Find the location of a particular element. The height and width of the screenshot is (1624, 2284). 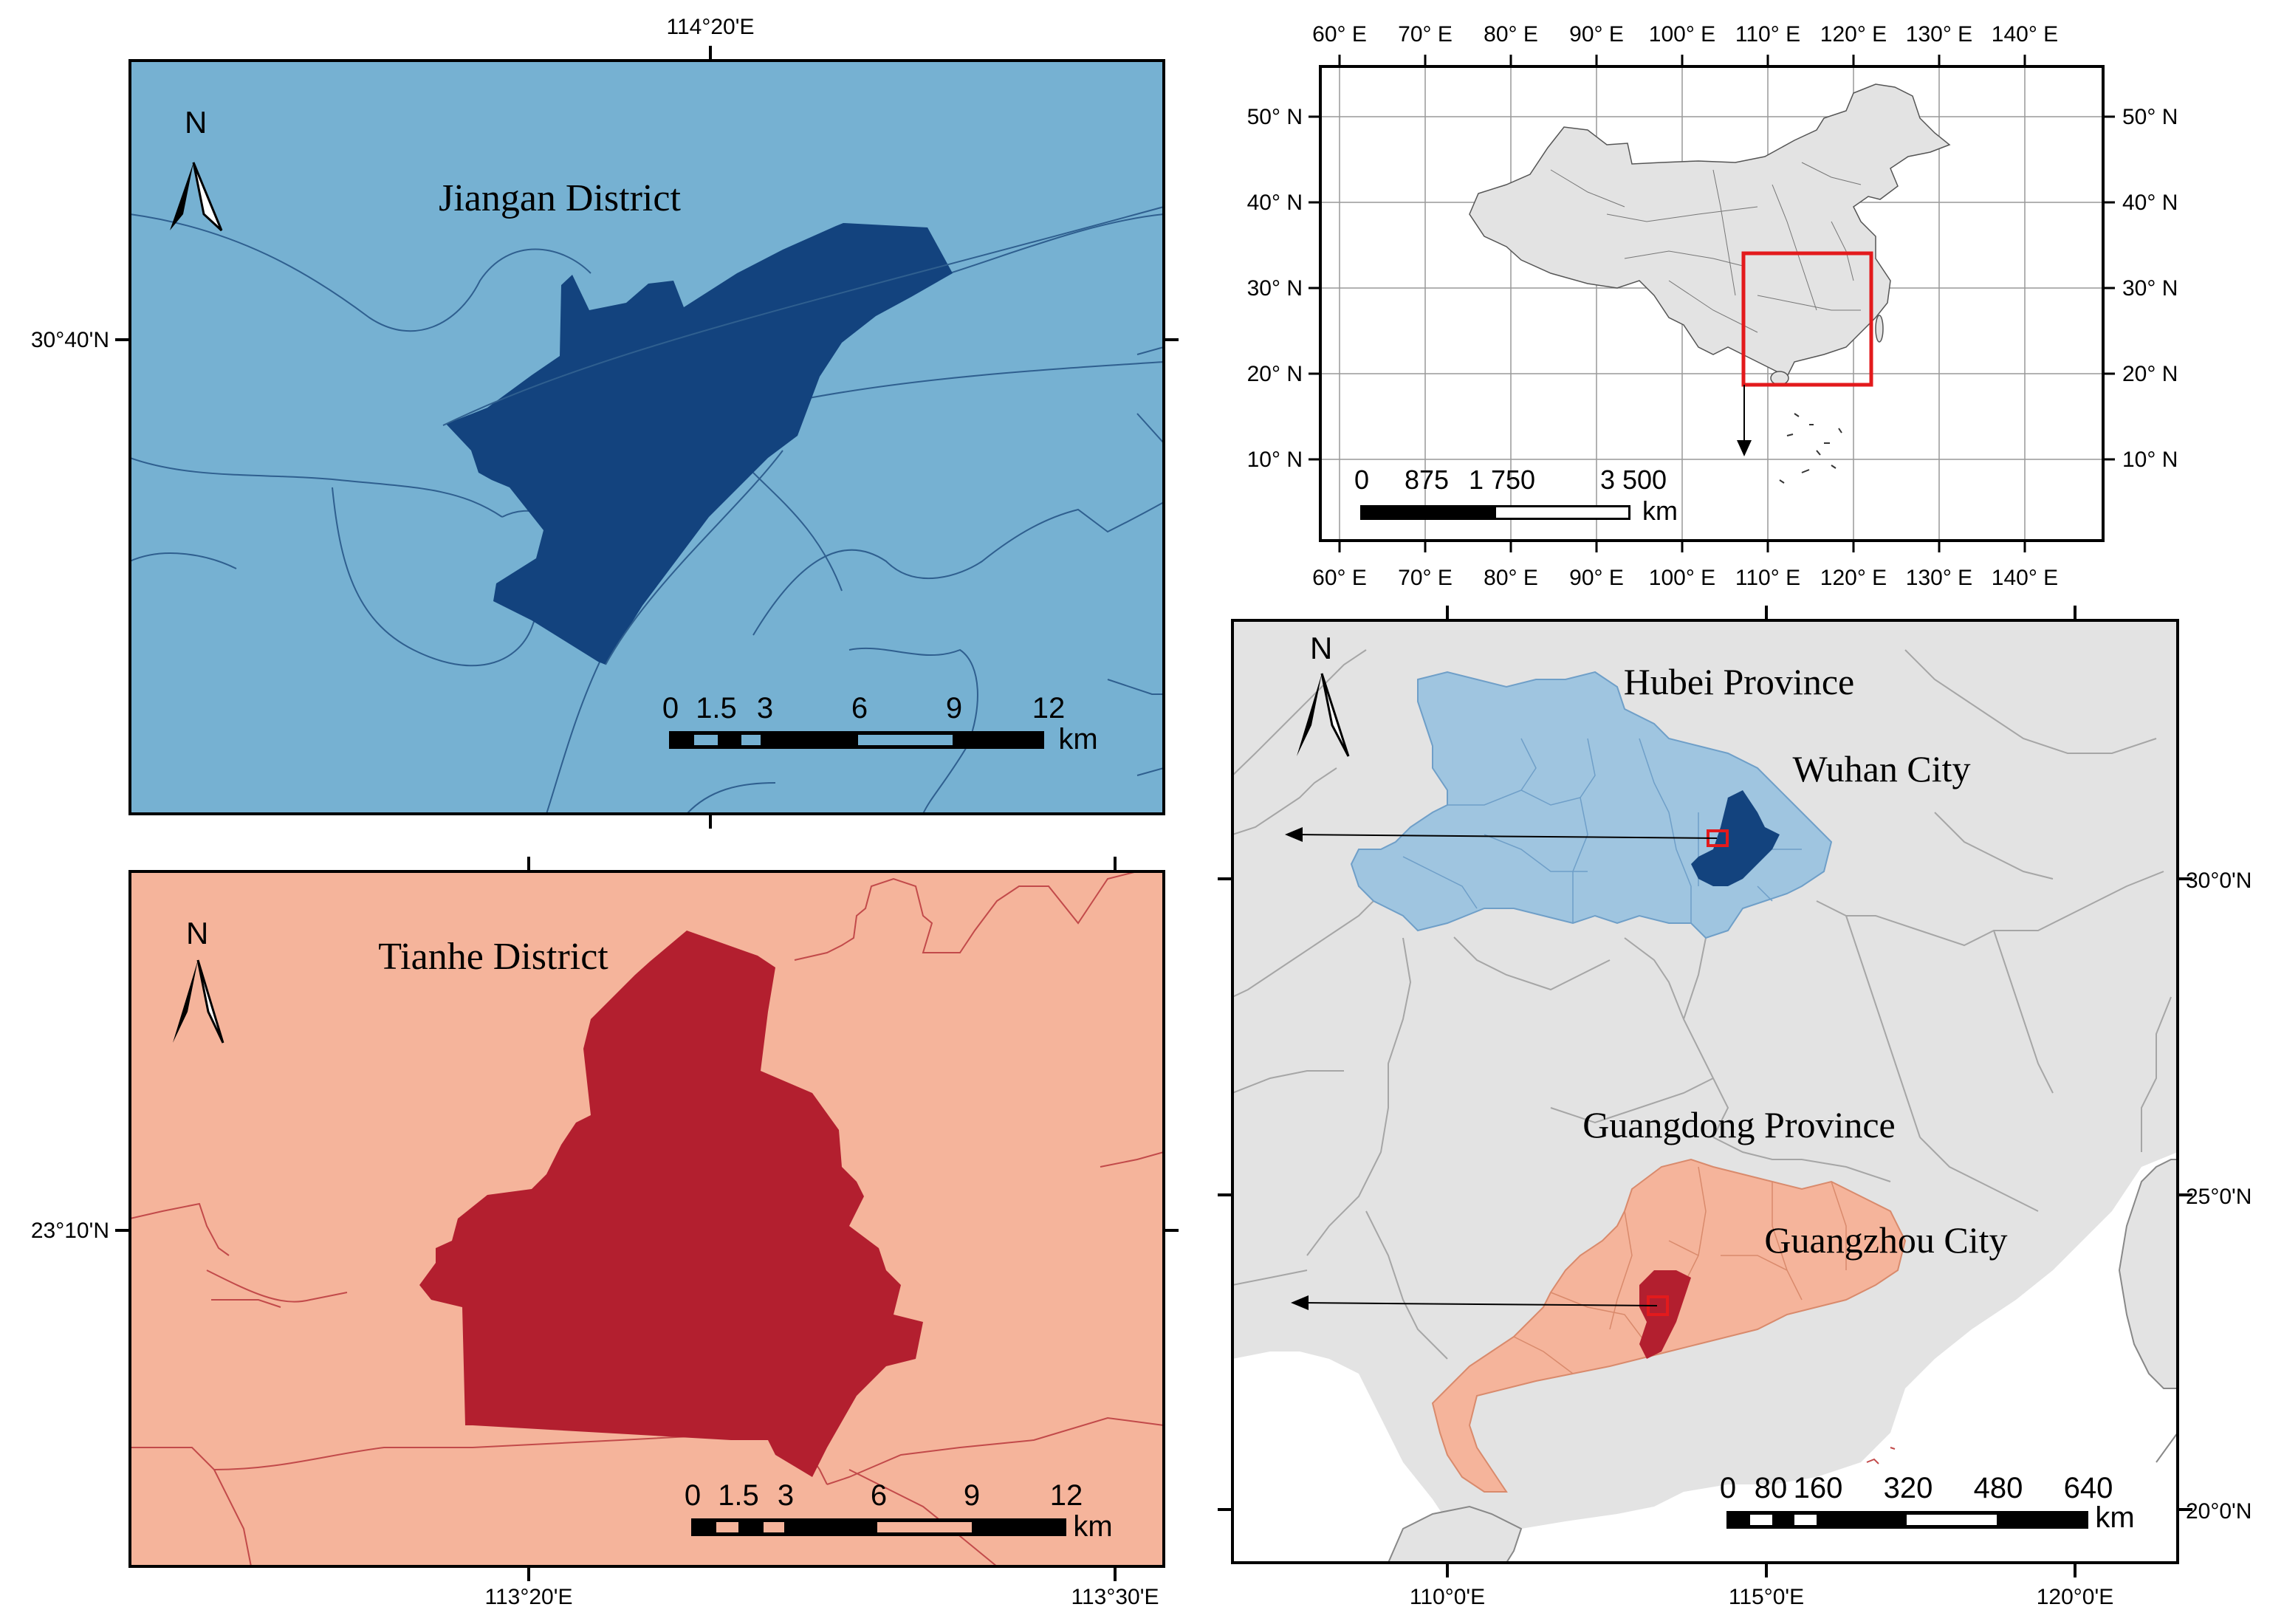

guangzhou-label: Guangzhou City is located at coordinates (1885, 1240).